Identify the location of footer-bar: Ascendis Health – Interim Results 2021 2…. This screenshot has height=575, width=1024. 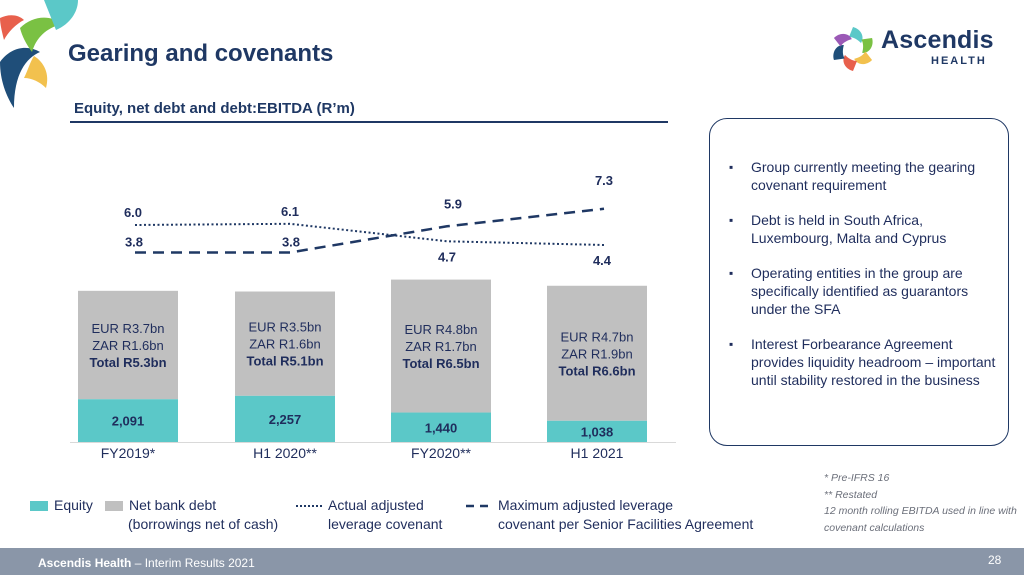
(512, 561).